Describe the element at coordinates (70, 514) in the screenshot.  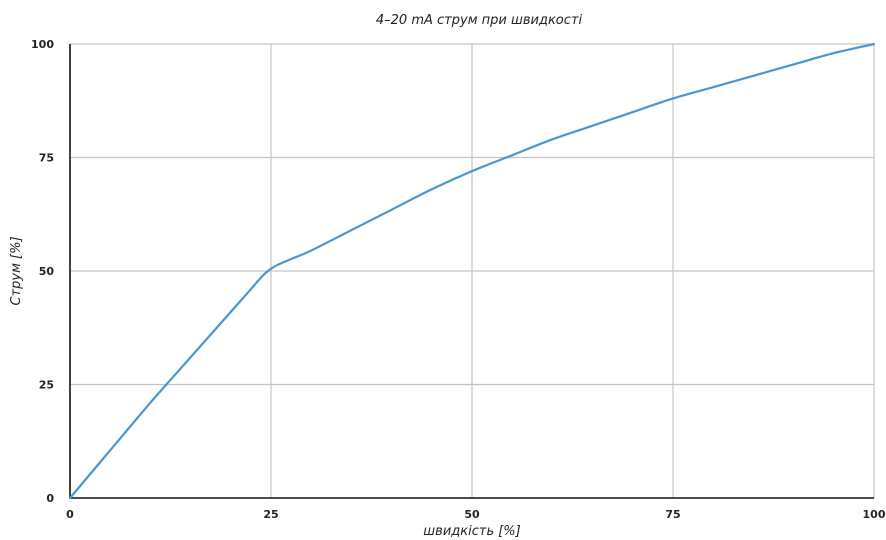
I see `x-tick-label-0: 0` at that location.